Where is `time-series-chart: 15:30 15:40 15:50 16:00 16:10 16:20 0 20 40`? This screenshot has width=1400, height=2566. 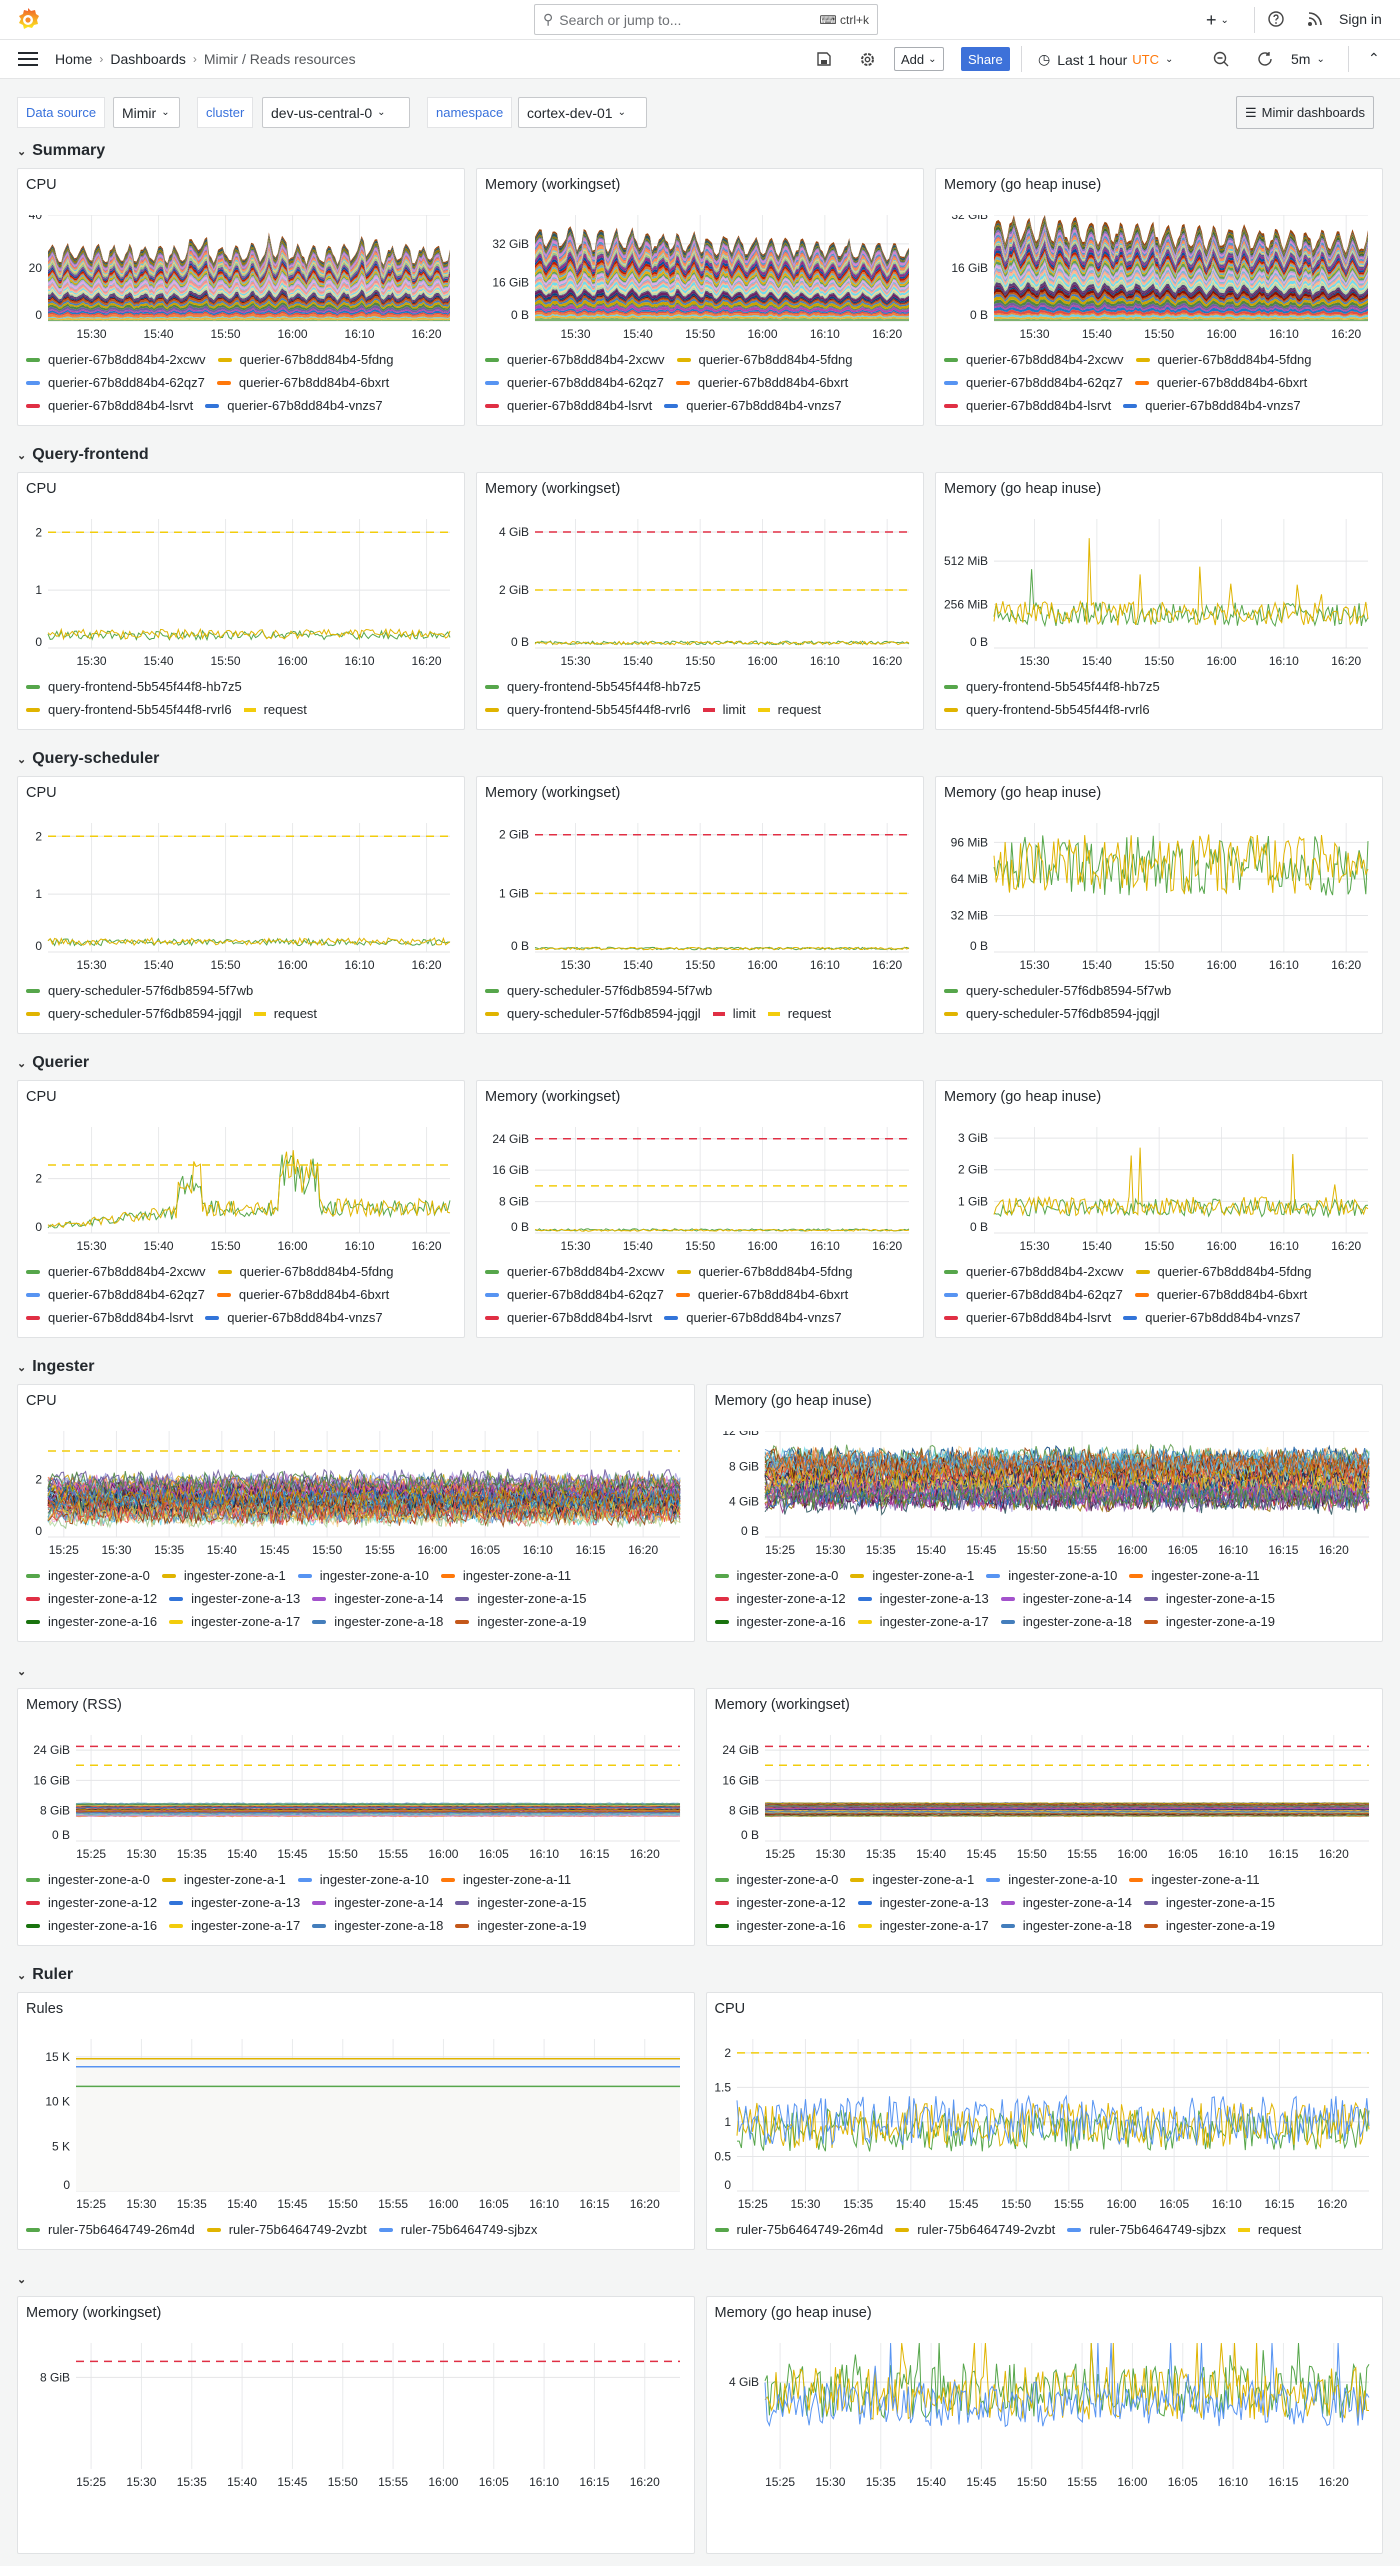 time-series-chart: 15:30 15:40 15:50 16:00 16:10 16:20 0 20 40 is located at coordinates (238, 280).